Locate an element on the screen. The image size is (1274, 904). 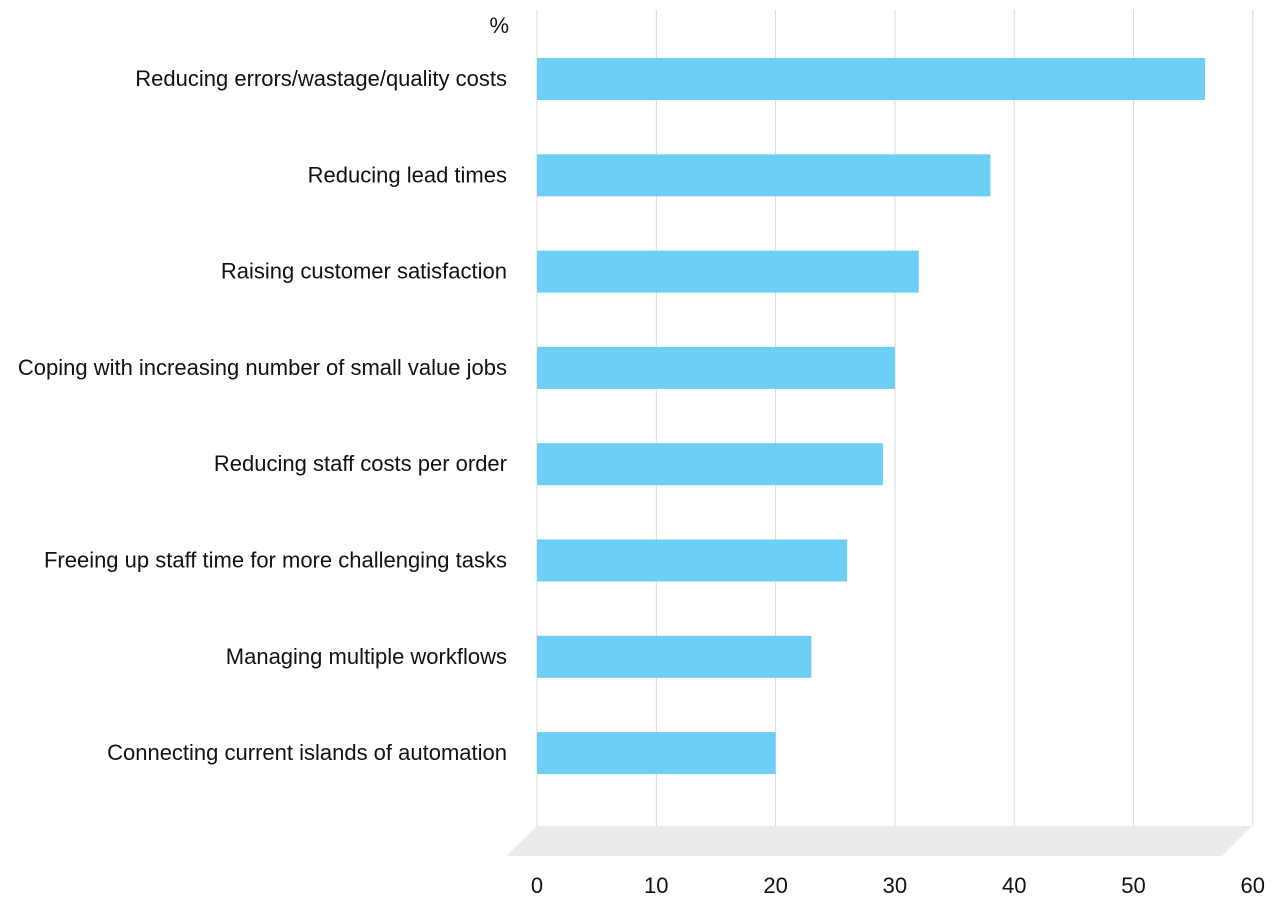
x-tick-label: 10 is located at coordinates (656, 885).